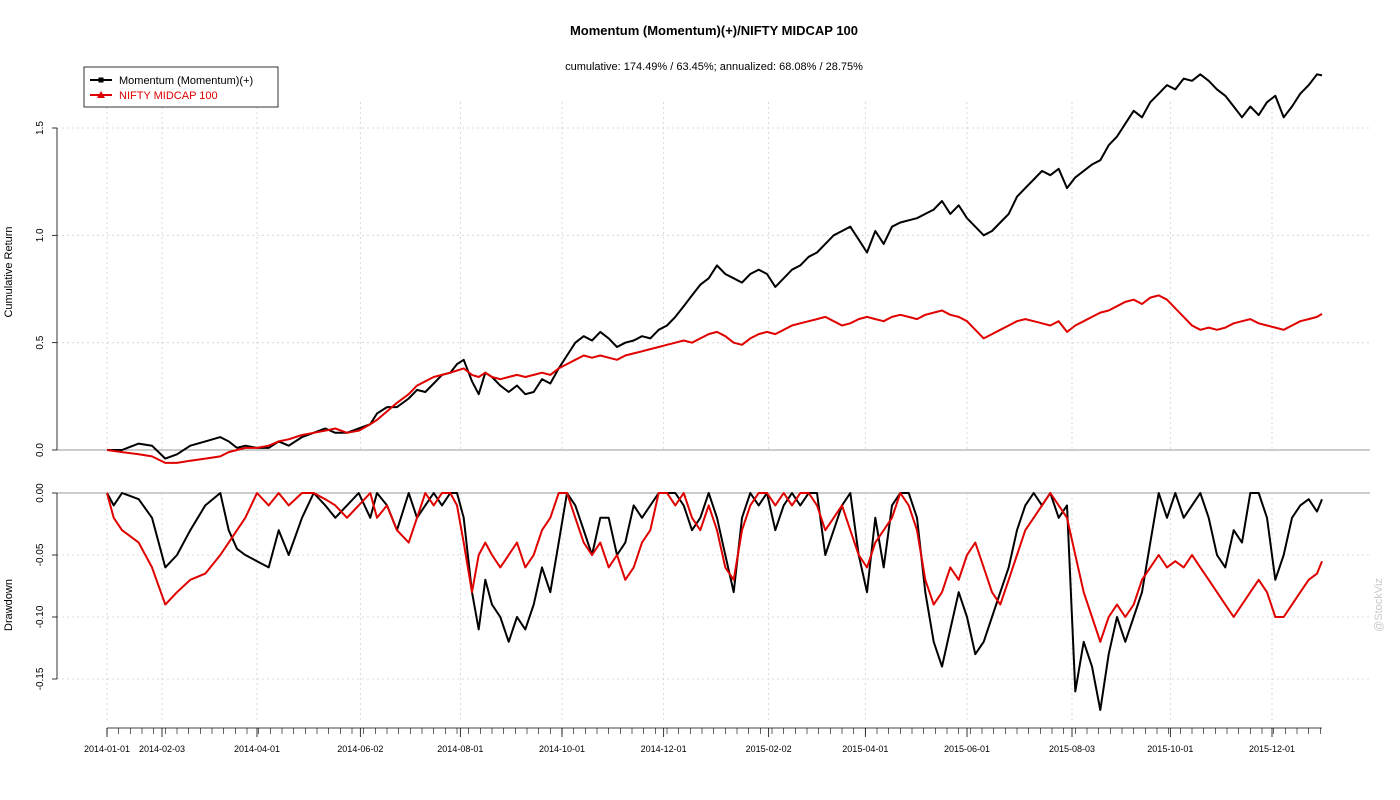 This screenshot has height=800, width=1400. I want to click on bottom-y-tick-label: -0.10, so click(40, 616).